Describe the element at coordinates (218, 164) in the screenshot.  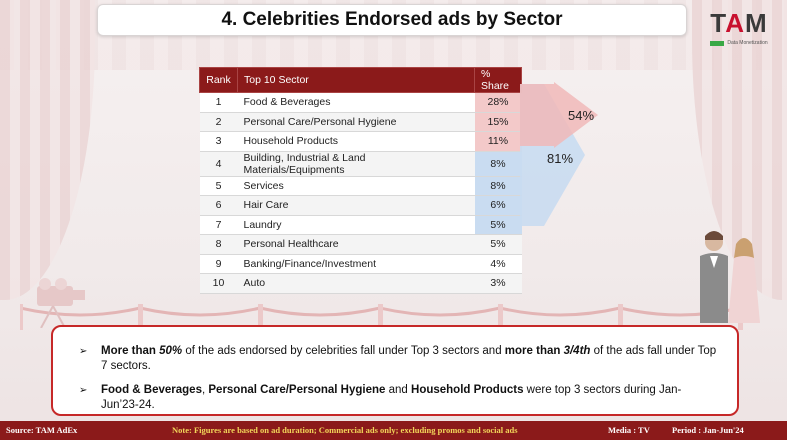
I see `rank-cell: 4` at that location.